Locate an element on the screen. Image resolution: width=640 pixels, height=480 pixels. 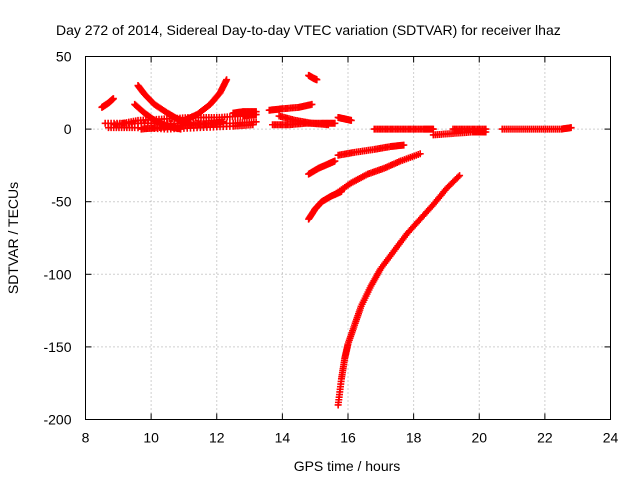
x-tick-label: 10 is located at coordinates (151, 438).